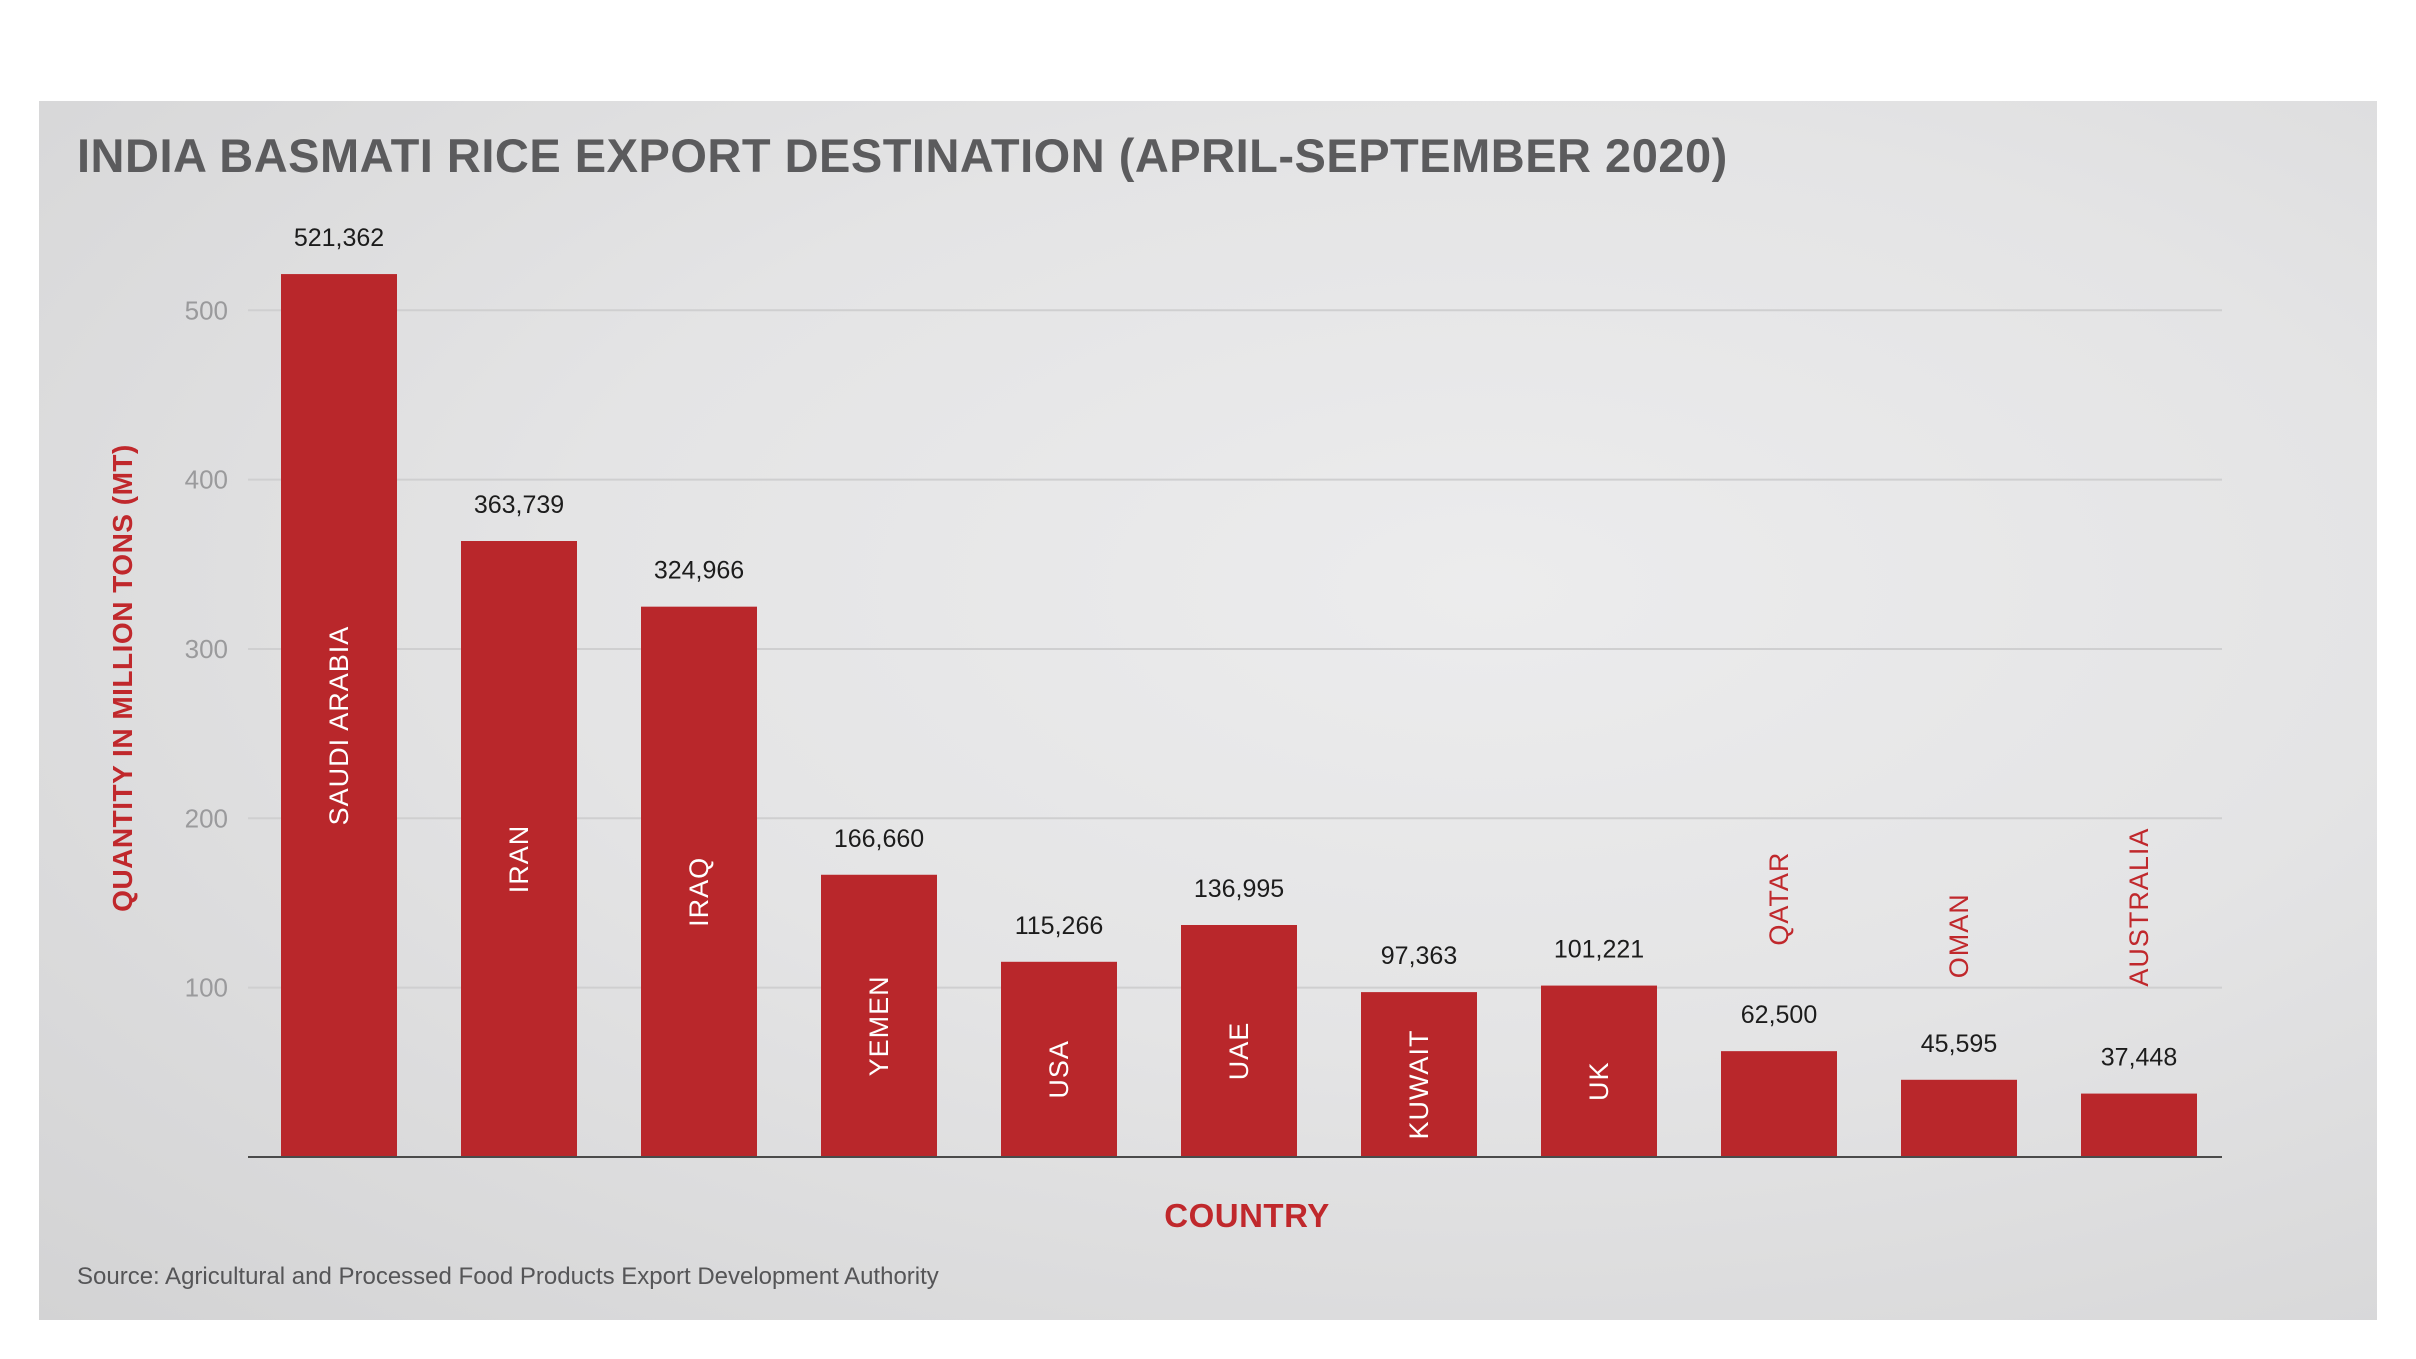 This screenshot has height=1359, width=2416. I want to click on category-label: KUWAIT, so click(1419, 1085).